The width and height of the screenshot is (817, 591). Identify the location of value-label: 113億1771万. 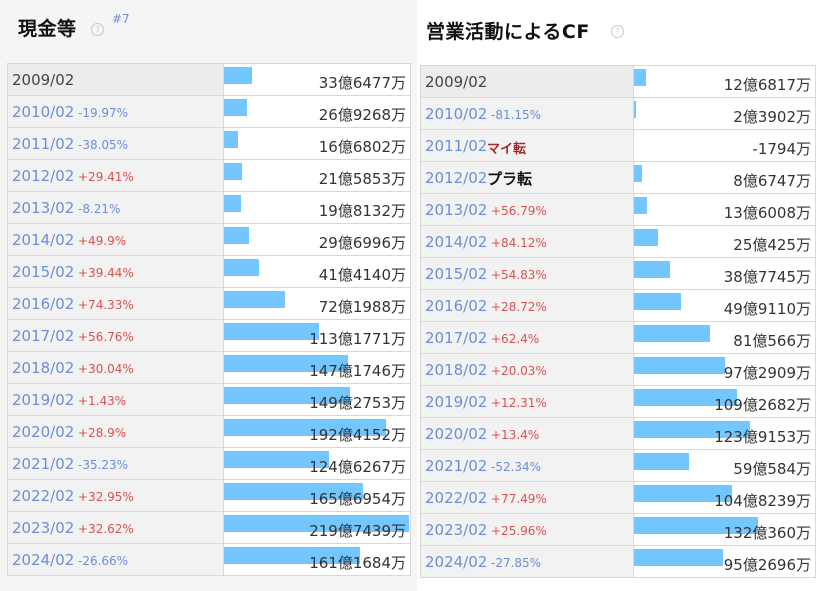
(357, 339).